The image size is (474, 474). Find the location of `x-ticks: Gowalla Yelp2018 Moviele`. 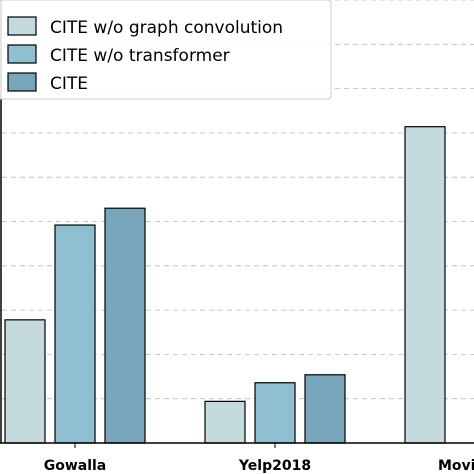

x-ticks: Gowalla Yelp2018 Moviele is located at coordinates (259, 458).